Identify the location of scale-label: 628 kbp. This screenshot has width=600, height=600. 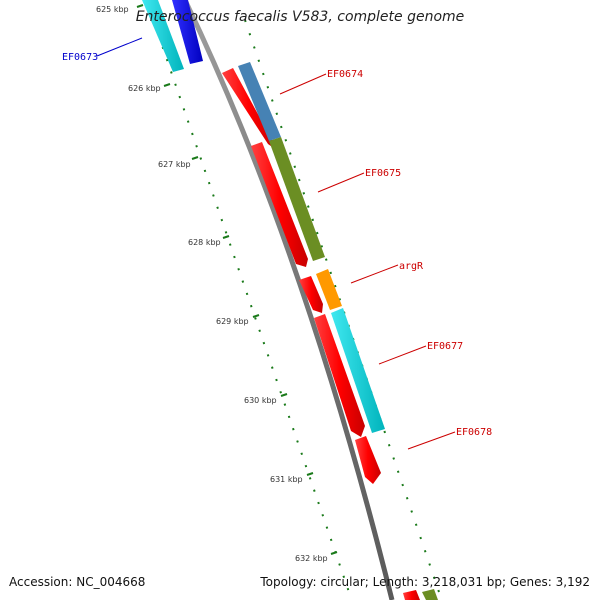
(204, 242).